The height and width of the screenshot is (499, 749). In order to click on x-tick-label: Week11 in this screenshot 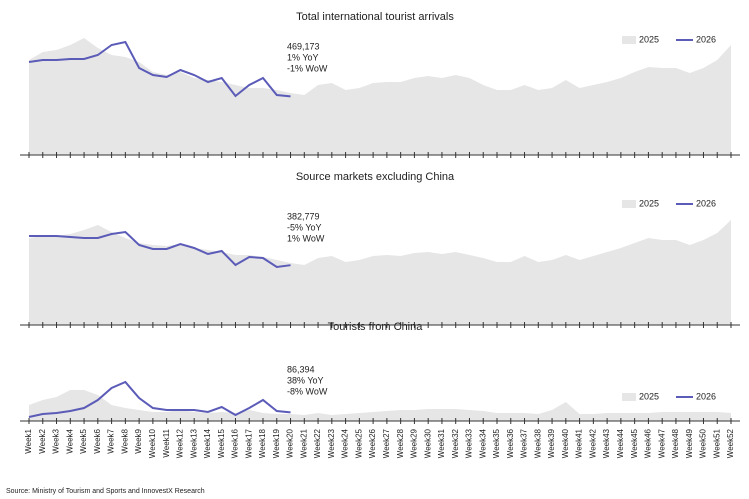, I will do `click(166, 442)`.